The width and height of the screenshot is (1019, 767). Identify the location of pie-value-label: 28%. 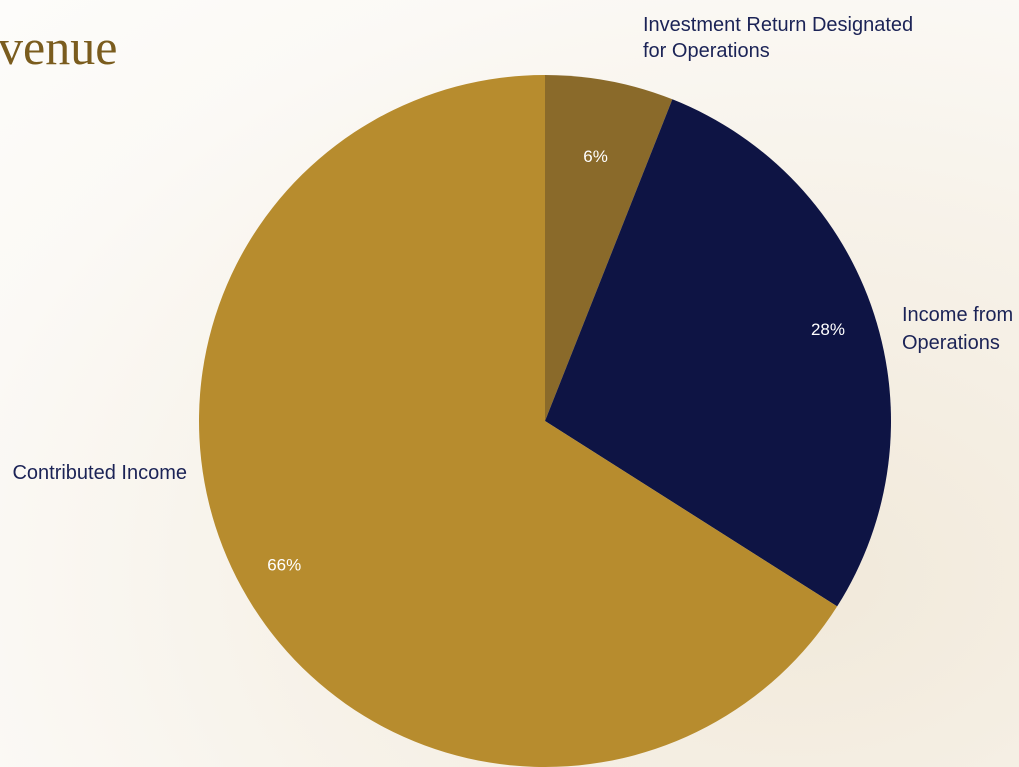
(828, 329).